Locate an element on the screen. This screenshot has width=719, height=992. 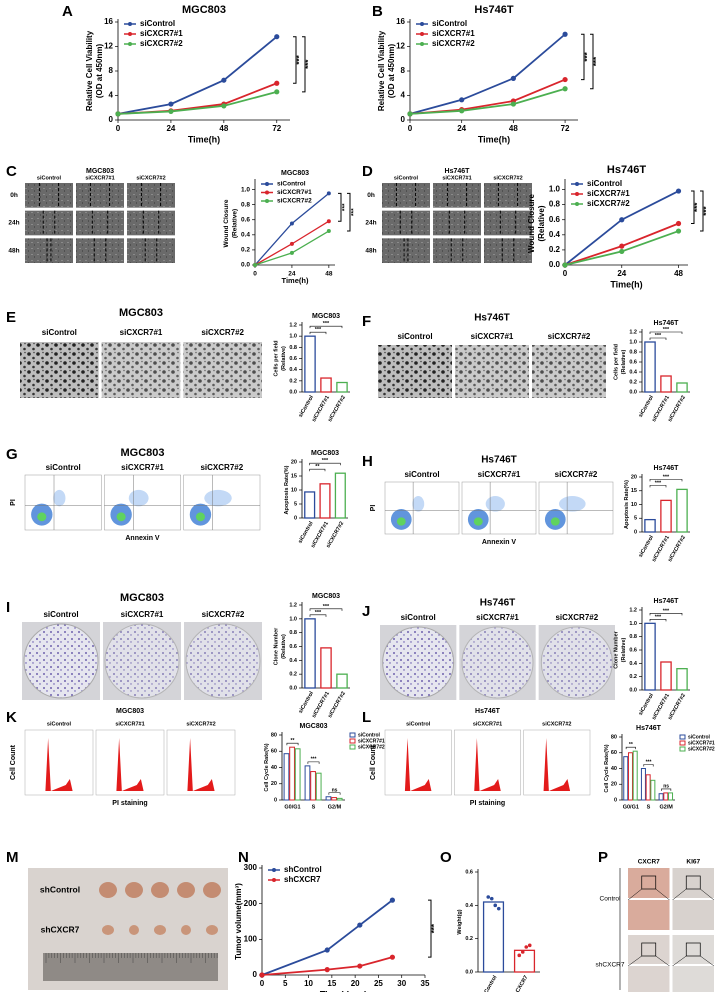
y-axis-label: (OD at 450nm) is located at coordinates (391, 71).